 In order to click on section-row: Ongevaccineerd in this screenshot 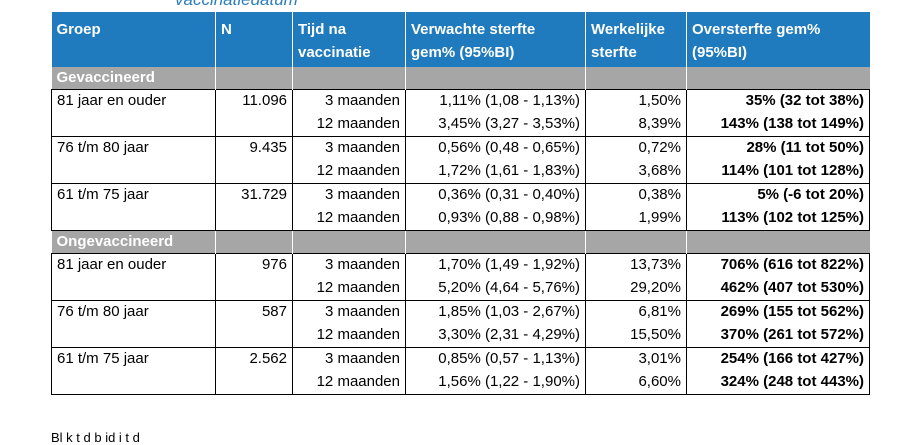, I will do `click(460, 242)`.